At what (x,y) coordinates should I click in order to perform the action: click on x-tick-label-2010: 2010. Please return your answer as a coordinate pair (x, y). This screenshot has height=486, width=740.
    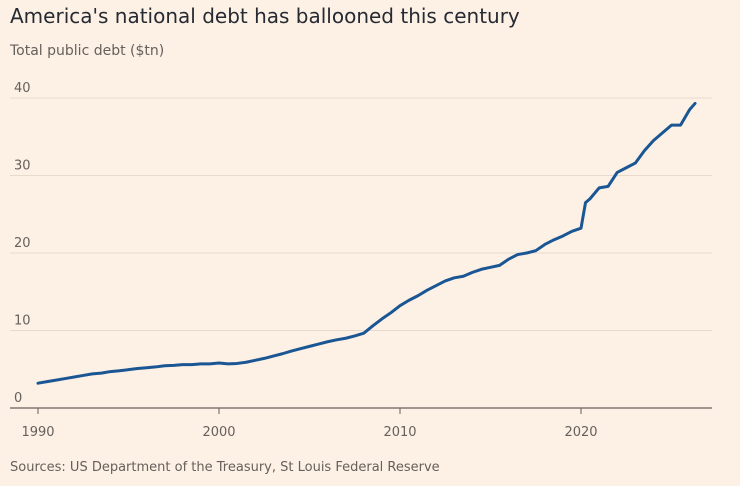
    Looking at the image, I should click on (399, 432).